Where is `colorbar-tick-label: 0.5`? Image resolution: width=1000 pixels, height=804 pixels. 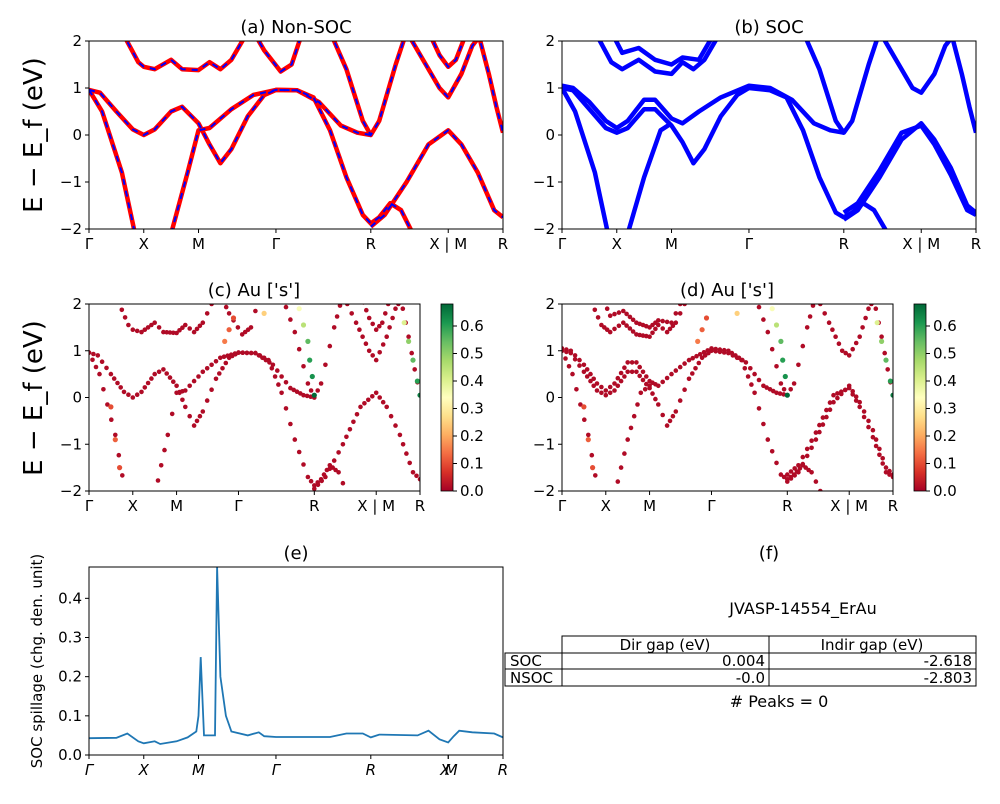 colorbar-tick-label: 0.5 is located at coordinates (472, 354).